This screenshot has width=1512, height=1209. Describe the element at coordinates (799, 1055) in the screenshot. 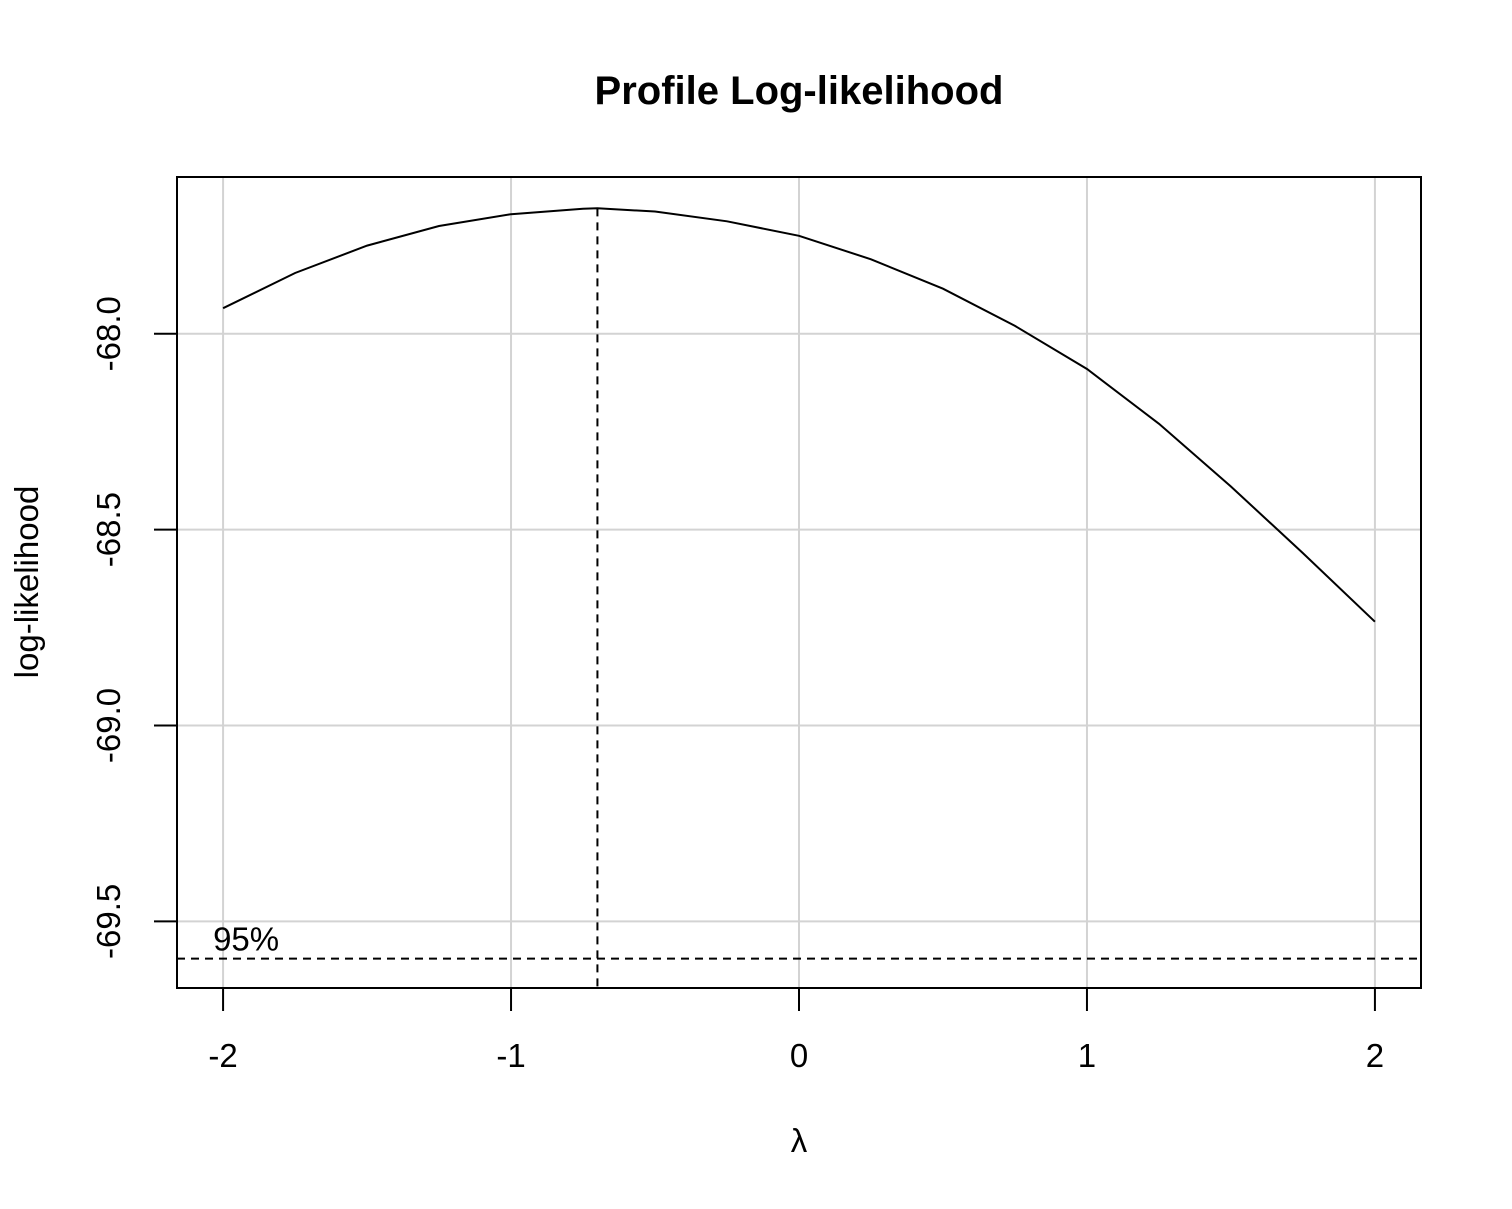

I see `x-tick-label: 0` at that location.